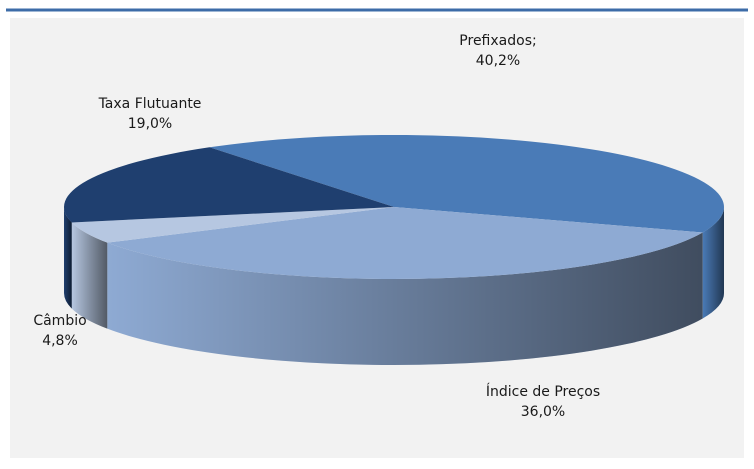 The width and height of the screenshot is (754, 469). I want to click on slice-value-label: 40,2%, so click(498, 61).